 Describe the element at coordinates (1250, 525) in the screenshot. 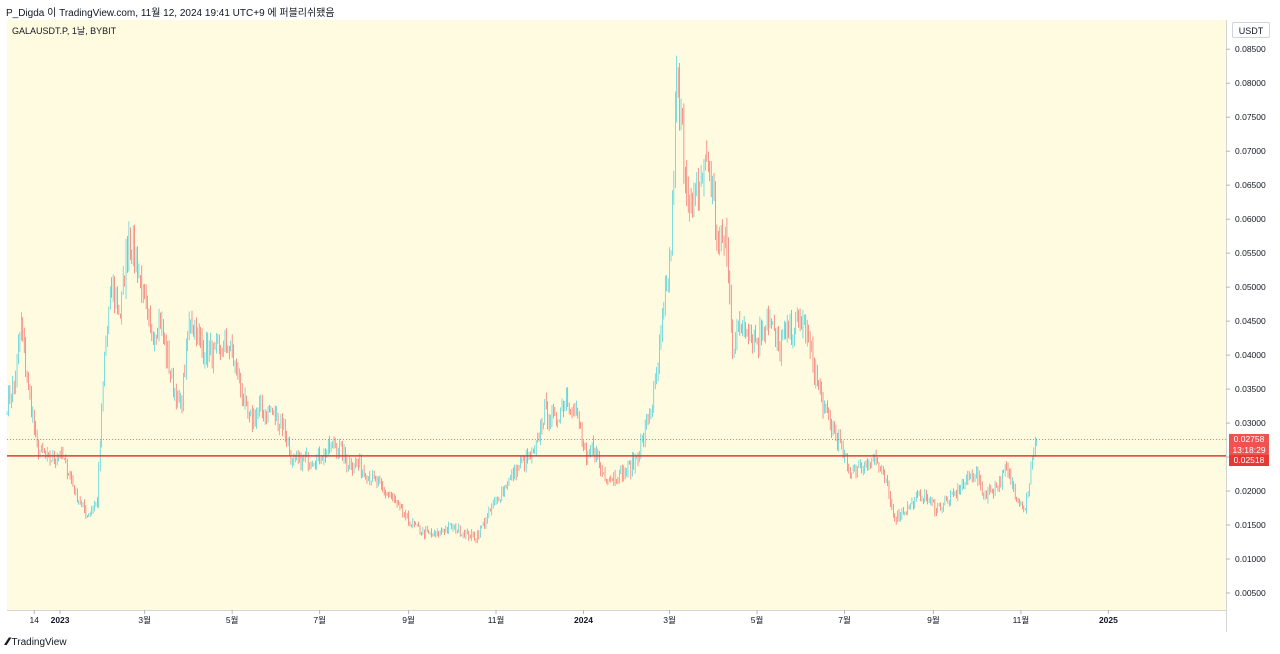

I see `price-tick-label: 0.01500` at that location.